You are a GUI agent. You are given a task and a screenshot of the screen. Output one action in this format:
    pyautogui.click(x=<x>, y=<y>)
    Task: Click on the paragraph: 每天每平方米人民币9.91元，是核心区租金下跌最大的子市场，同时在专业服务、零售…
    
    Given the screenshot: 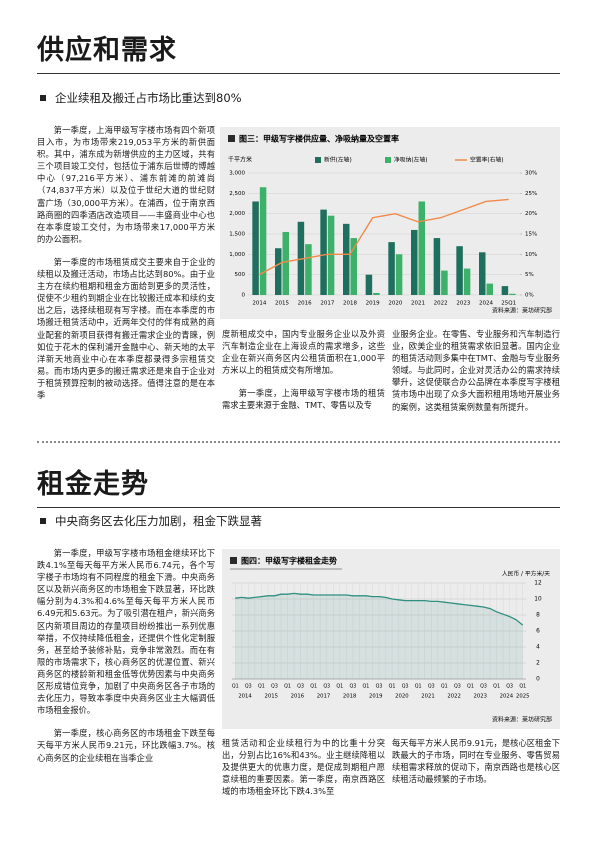 What is the action you would take?
    pyautogui.click(x=476, y=761)
    